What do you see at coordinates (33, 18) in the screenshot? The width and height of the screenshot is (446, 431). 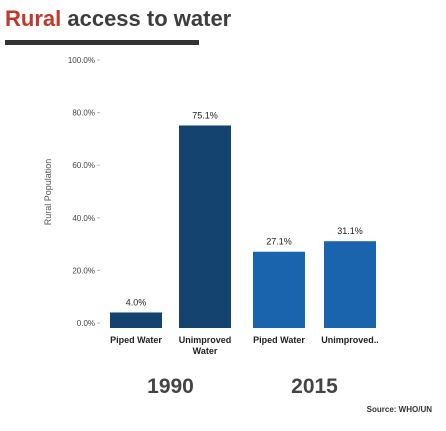 I see `chart-title-accent: Rural` at bounding box center [33, 18].